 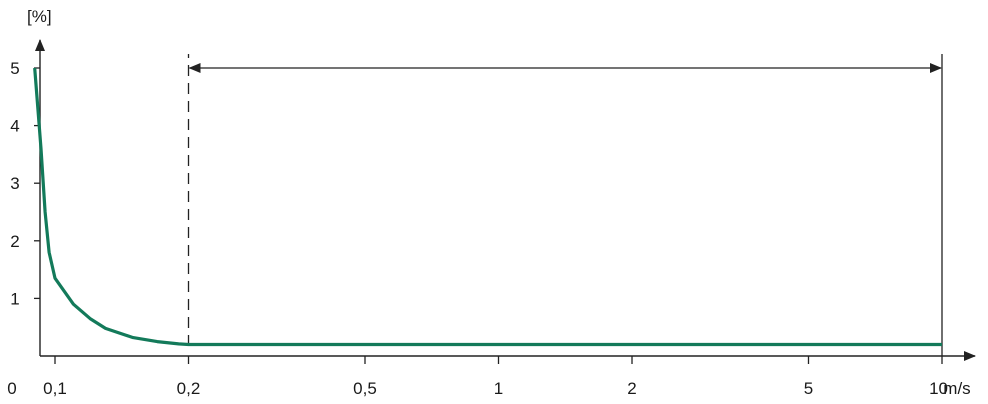 What do you see at coordinates (189, 388) in the screenshot?
I see `x-tick-label: 0,2` at bounding box center [189, 388].